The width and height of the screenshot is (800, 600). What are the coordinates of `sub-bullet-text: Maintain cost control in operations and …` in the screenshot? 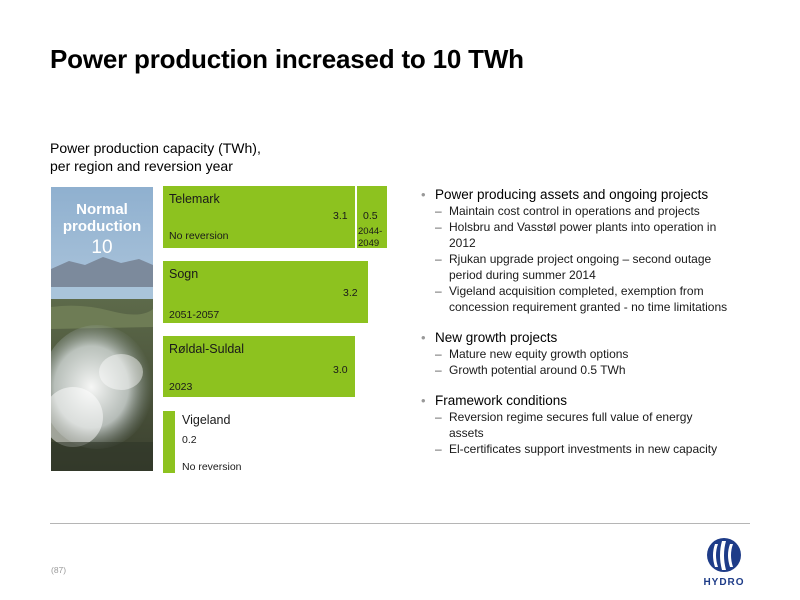 It's located at (574, 211).